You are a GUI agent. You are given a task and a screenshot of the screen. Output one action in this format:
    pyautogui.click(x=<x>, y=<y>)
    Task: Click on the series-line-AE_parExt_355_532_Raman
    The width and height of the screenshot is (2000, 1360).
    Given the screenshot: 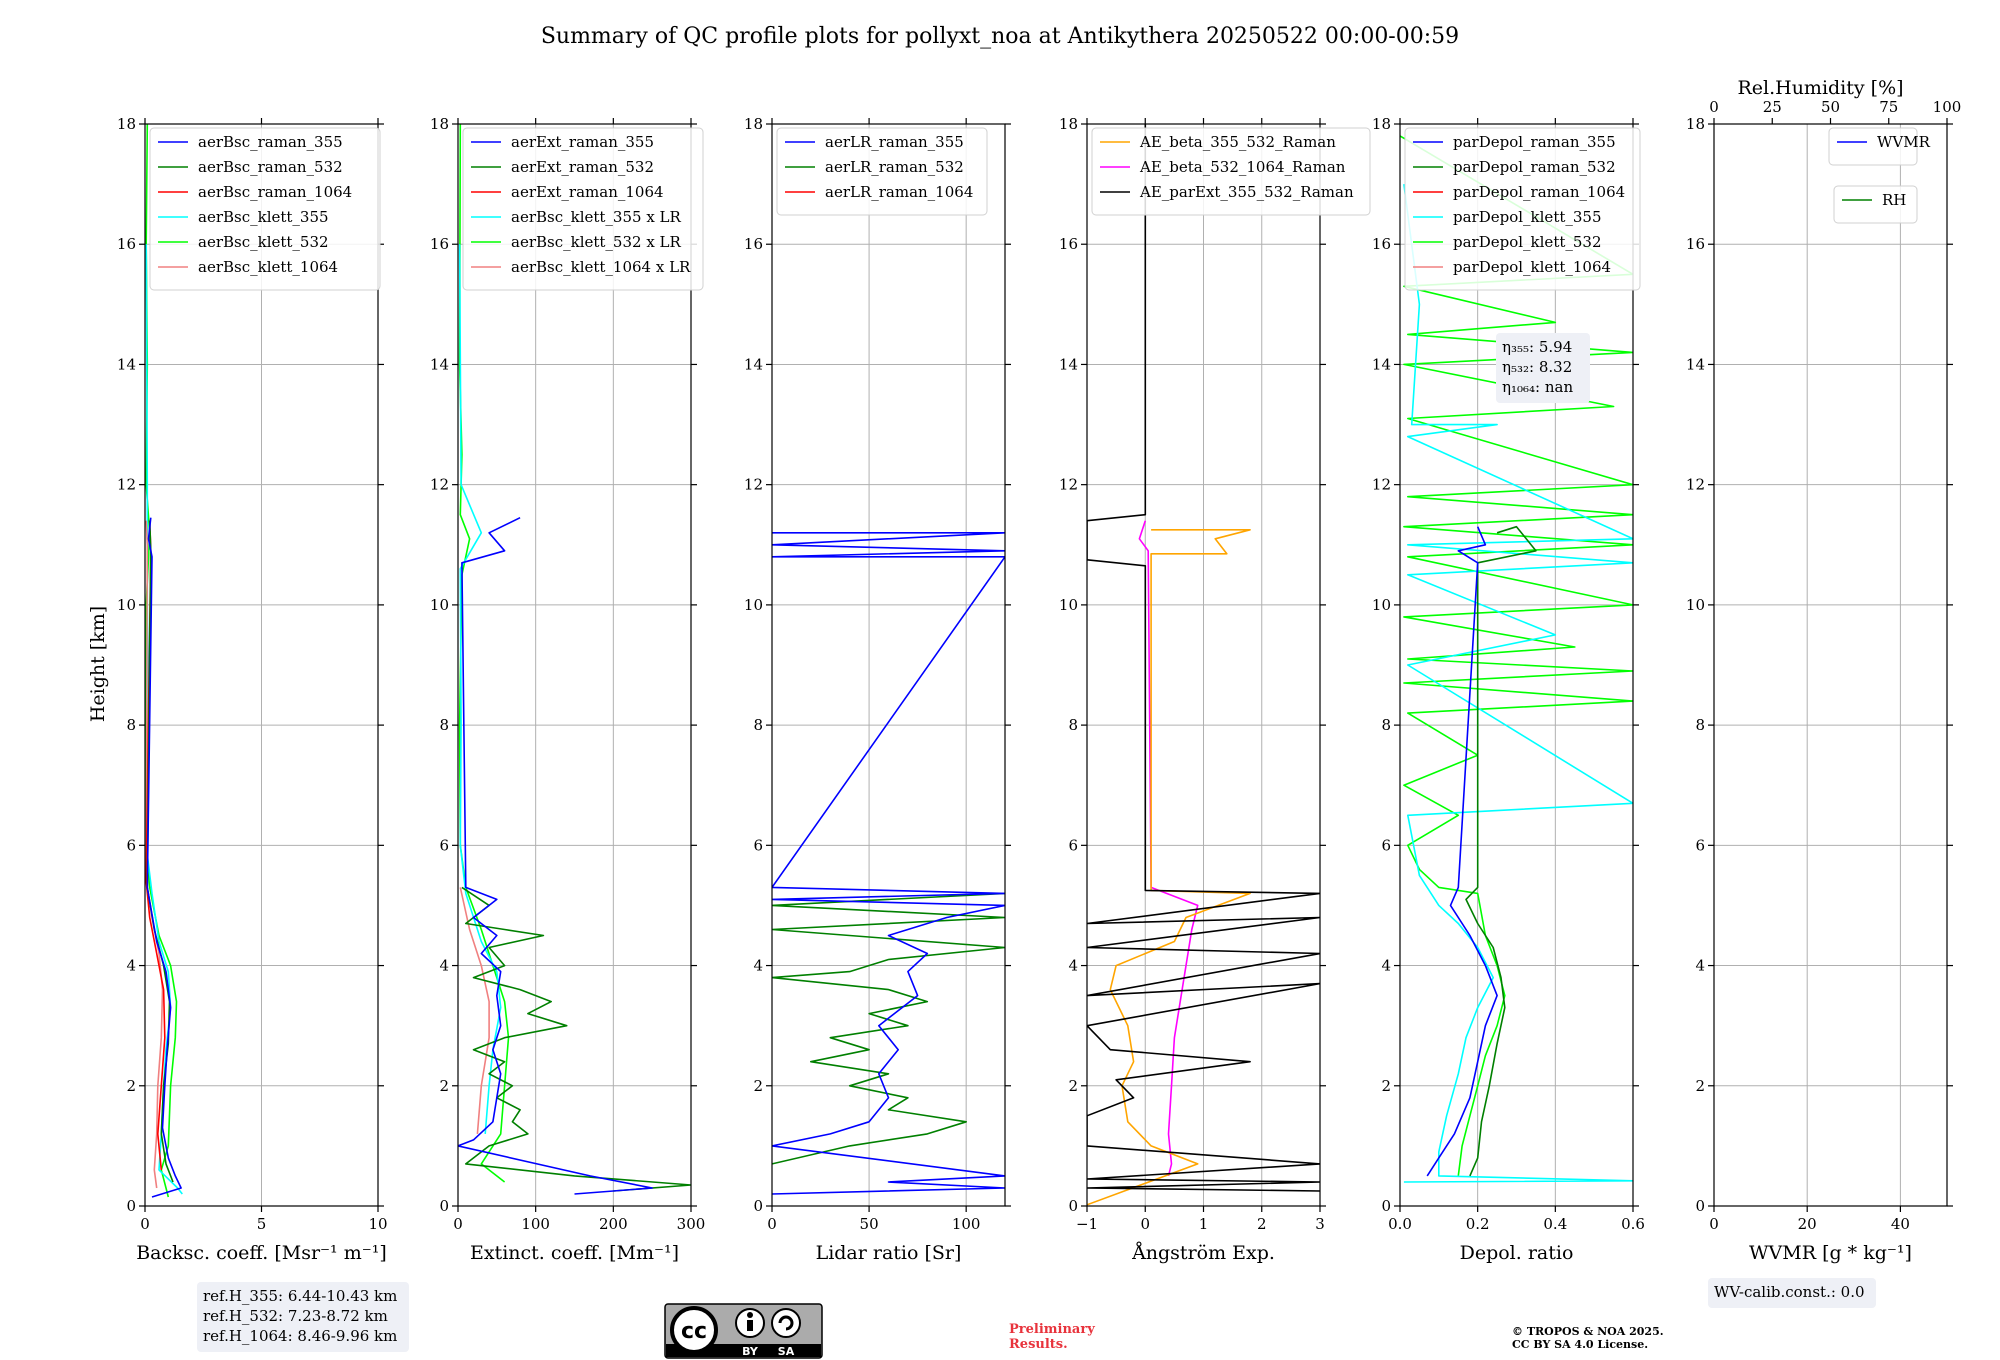 What is the action you would take?
    pyautogui.click(x=1203, y=658)
    